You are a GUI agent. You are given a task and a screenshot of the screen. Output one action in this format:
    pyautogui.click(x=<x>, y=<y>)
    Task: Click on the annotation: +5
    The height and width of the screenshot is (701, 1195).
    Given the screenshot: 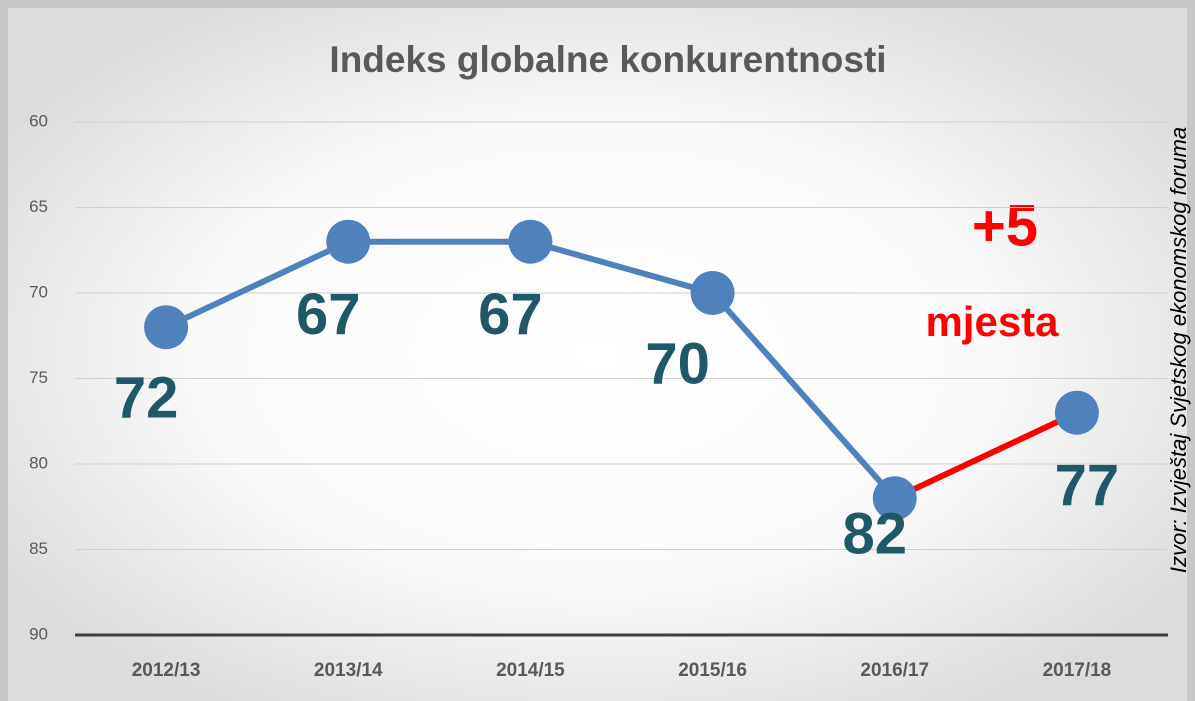 What is the action you would take?
    pyautogui.click(x=1005, y=225)
    